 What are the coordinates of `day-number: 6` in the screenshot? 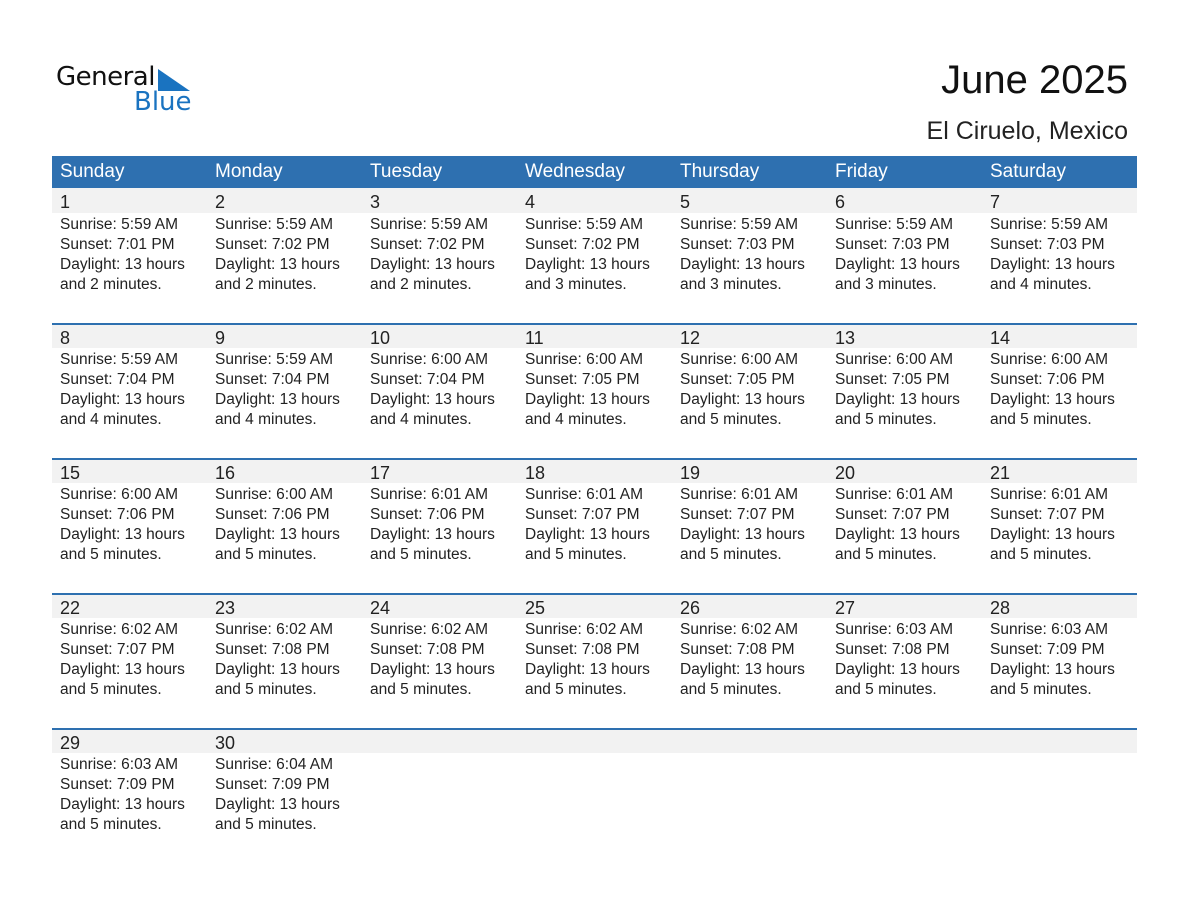 It's located at (840, 202).